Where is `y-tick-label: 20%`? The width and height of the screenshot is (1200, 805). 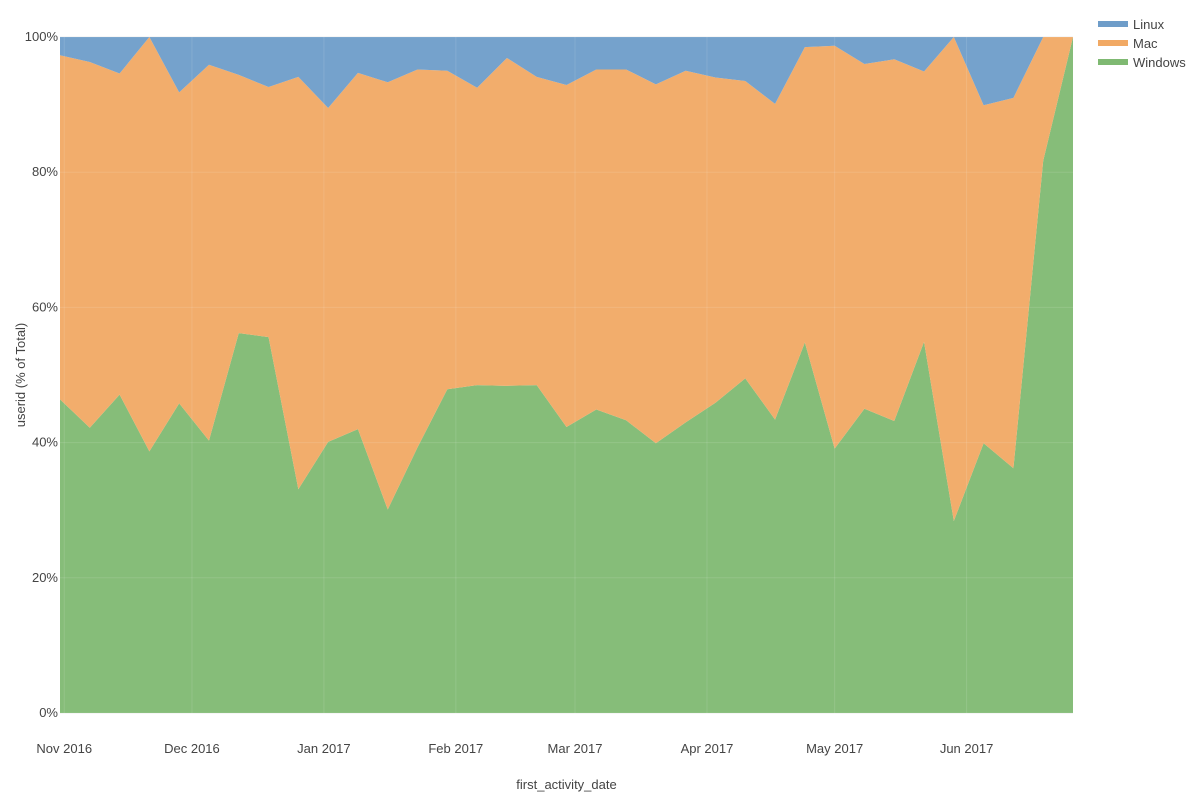
y-tick-label: 20% is located at coordinates (45, 577).